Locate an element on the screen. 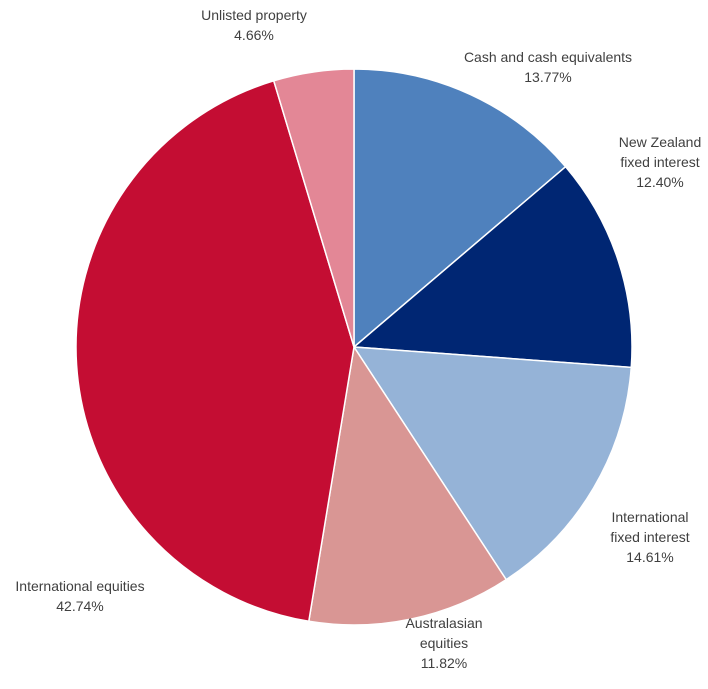  slice-category-label: Unlisted property is located at coordinates (254, 15).